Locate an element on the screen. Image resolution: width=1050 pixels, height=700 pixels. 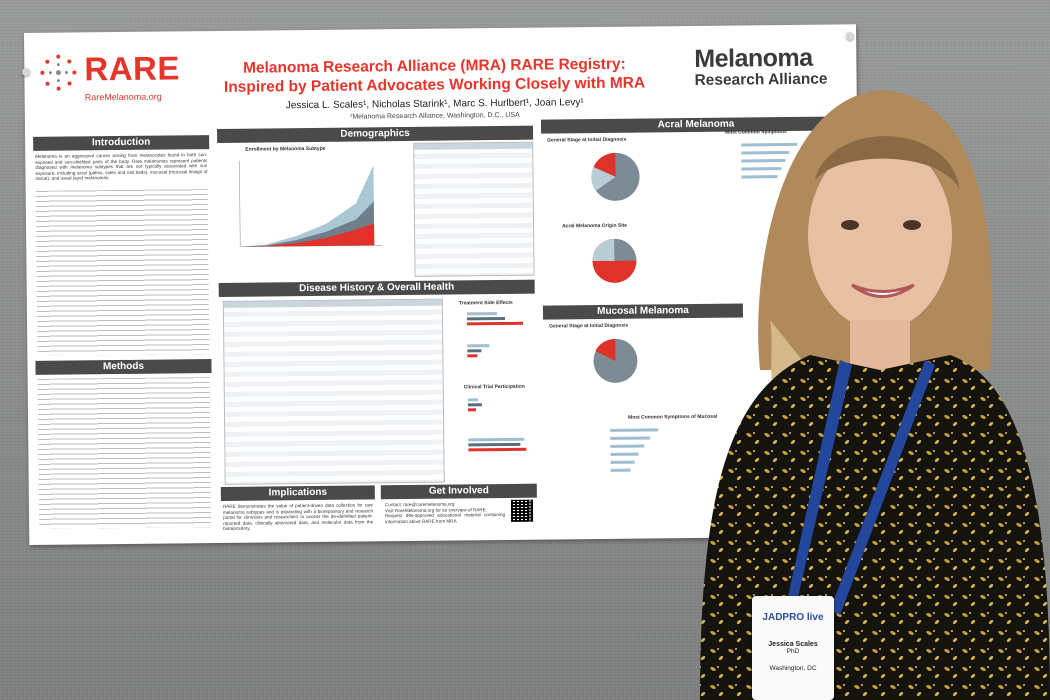
section-demographics: Demographics is located at coordinates (375, 134).